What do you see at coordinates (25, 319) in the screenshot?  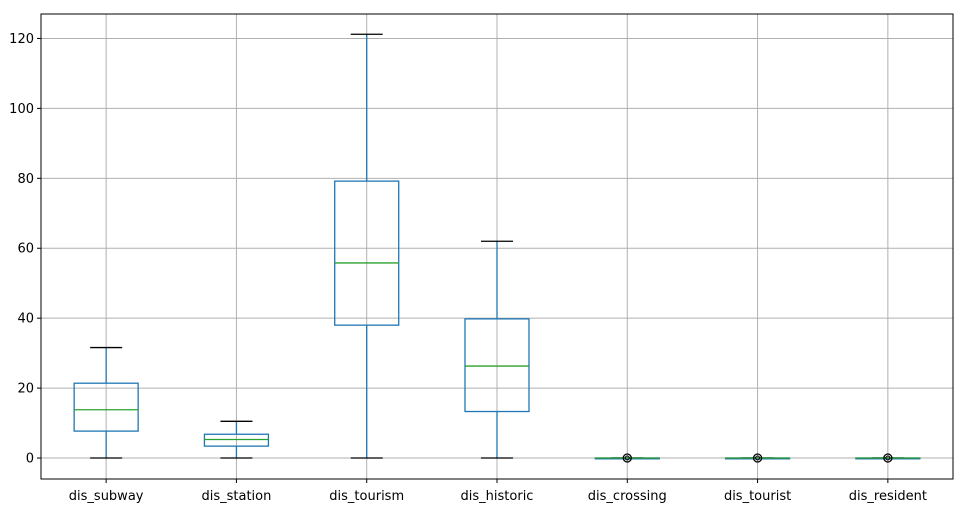 I see `y-tick-label: 40` at bounding box center [25, 319].